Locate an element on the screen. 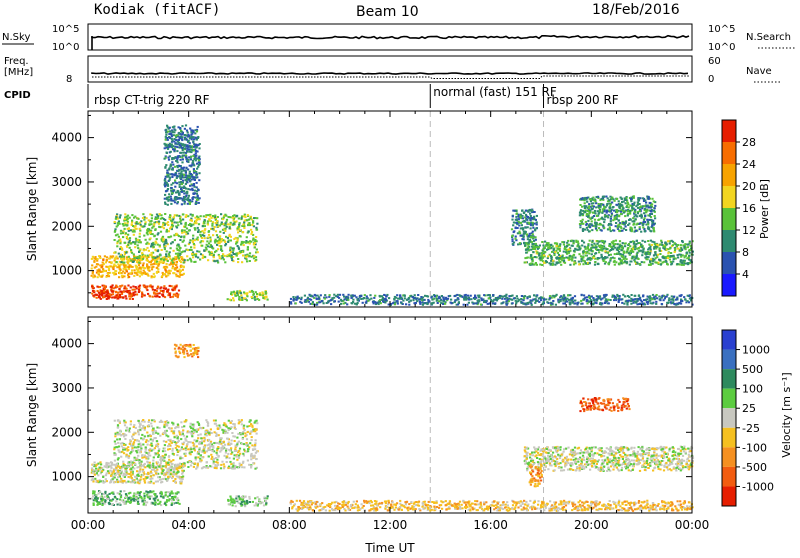 Image resolution: width=800 pixels, height=558 pixels. nave-tick-lo: 0 is located at coordinates (711, 79).